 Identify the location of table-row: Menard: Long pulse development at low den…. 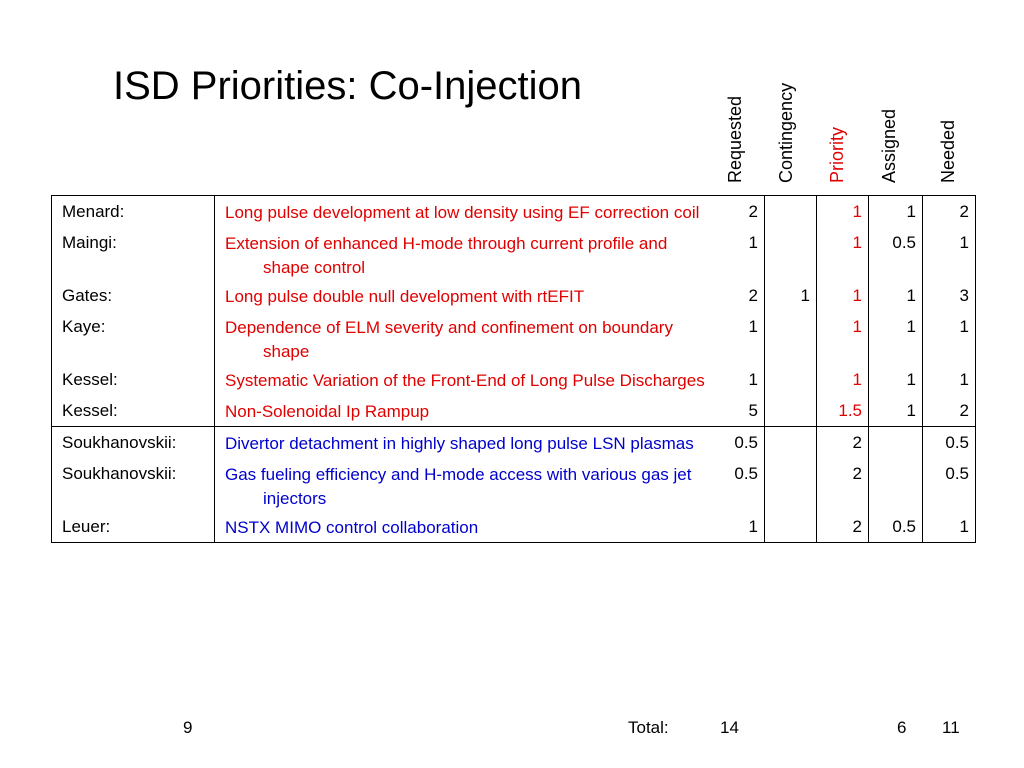
(513, 211).